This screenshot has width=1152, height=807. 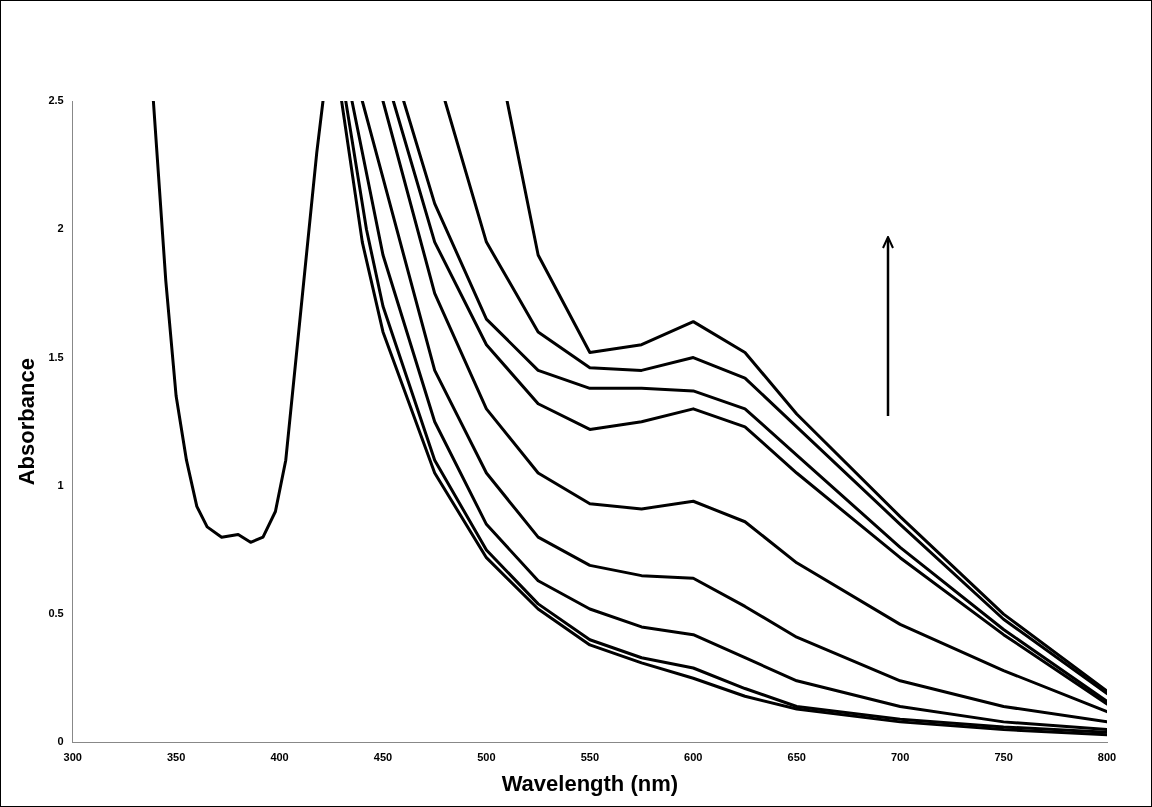 What do you see at coordinates (56, 613) in the screenshot?
I see `y-tick-label: 0.5` at bounding box center [56, 613].